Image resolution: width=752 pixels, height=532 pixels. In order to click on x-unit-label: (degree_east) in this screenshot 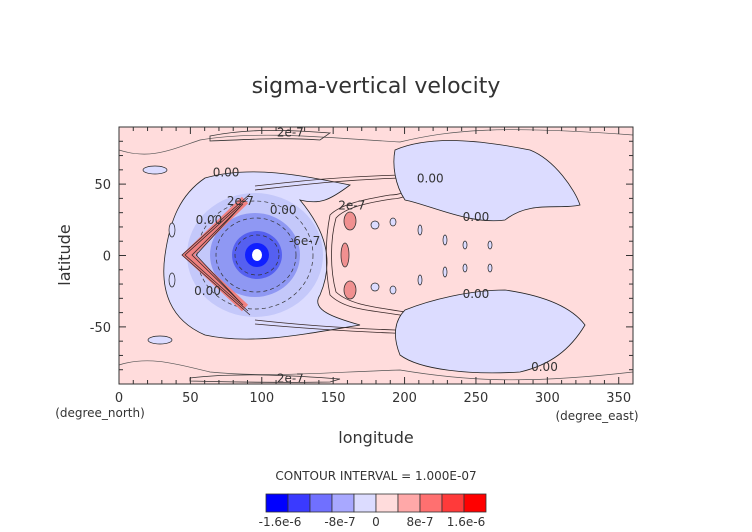, I will do `click(596, 416)`.